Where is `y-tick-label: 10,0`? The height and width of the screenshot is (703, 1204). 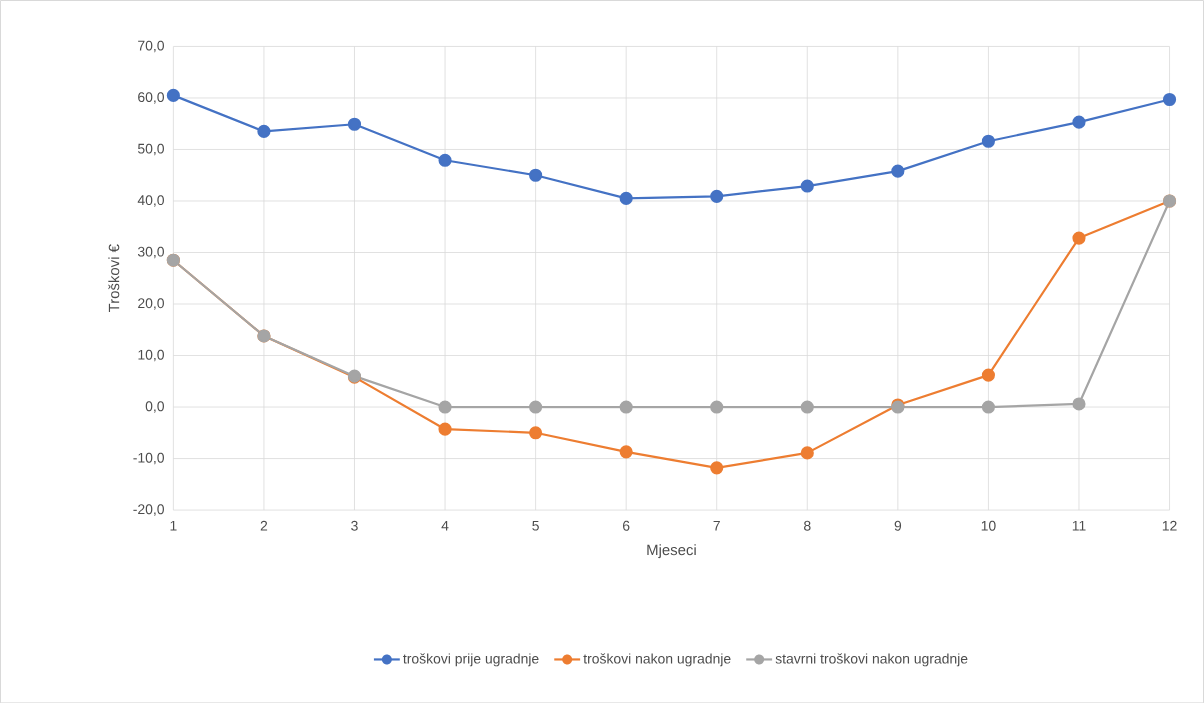
y-tick-label: 10,0 is located at coordinates (151, 355).